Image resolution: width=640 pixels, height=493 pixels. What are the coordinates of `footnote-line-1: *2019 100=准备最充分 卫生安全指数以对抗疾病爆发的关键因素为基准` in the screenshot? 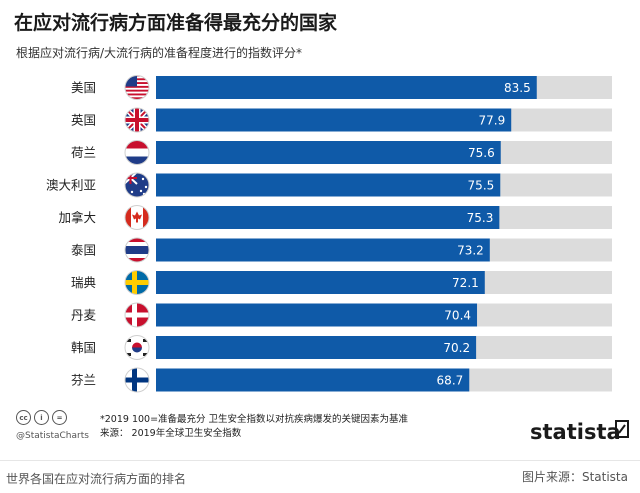 It's located at (254, 419).